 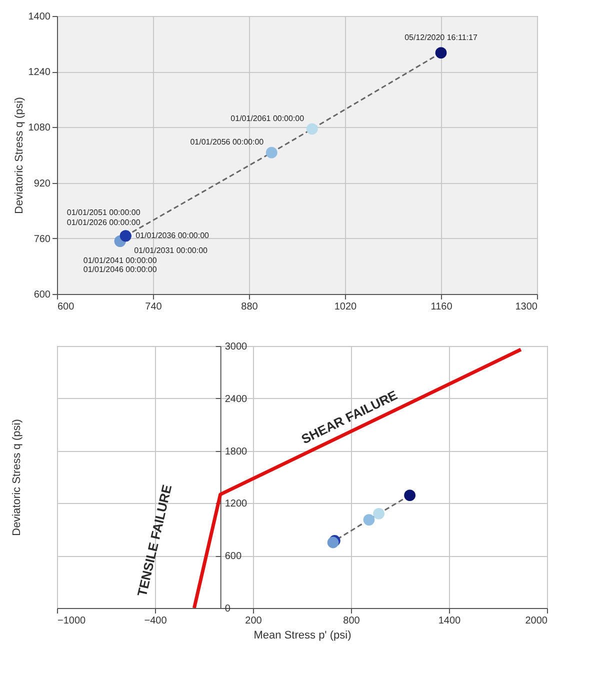 I want to click on y-tick-label: 760, so click(x=42, y=239).